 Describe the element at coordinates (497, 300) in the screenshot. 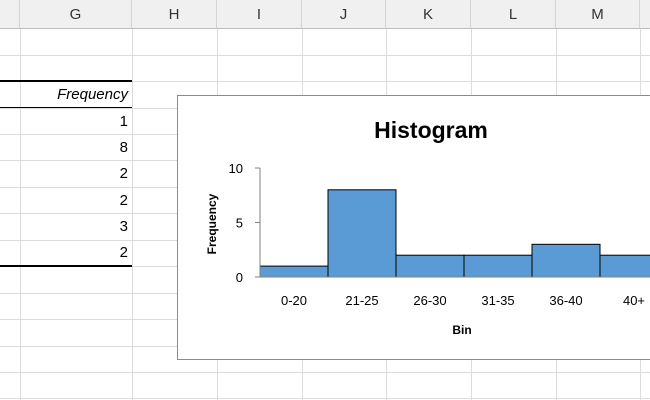

I see `x-tick-label: 31-35` at that location.